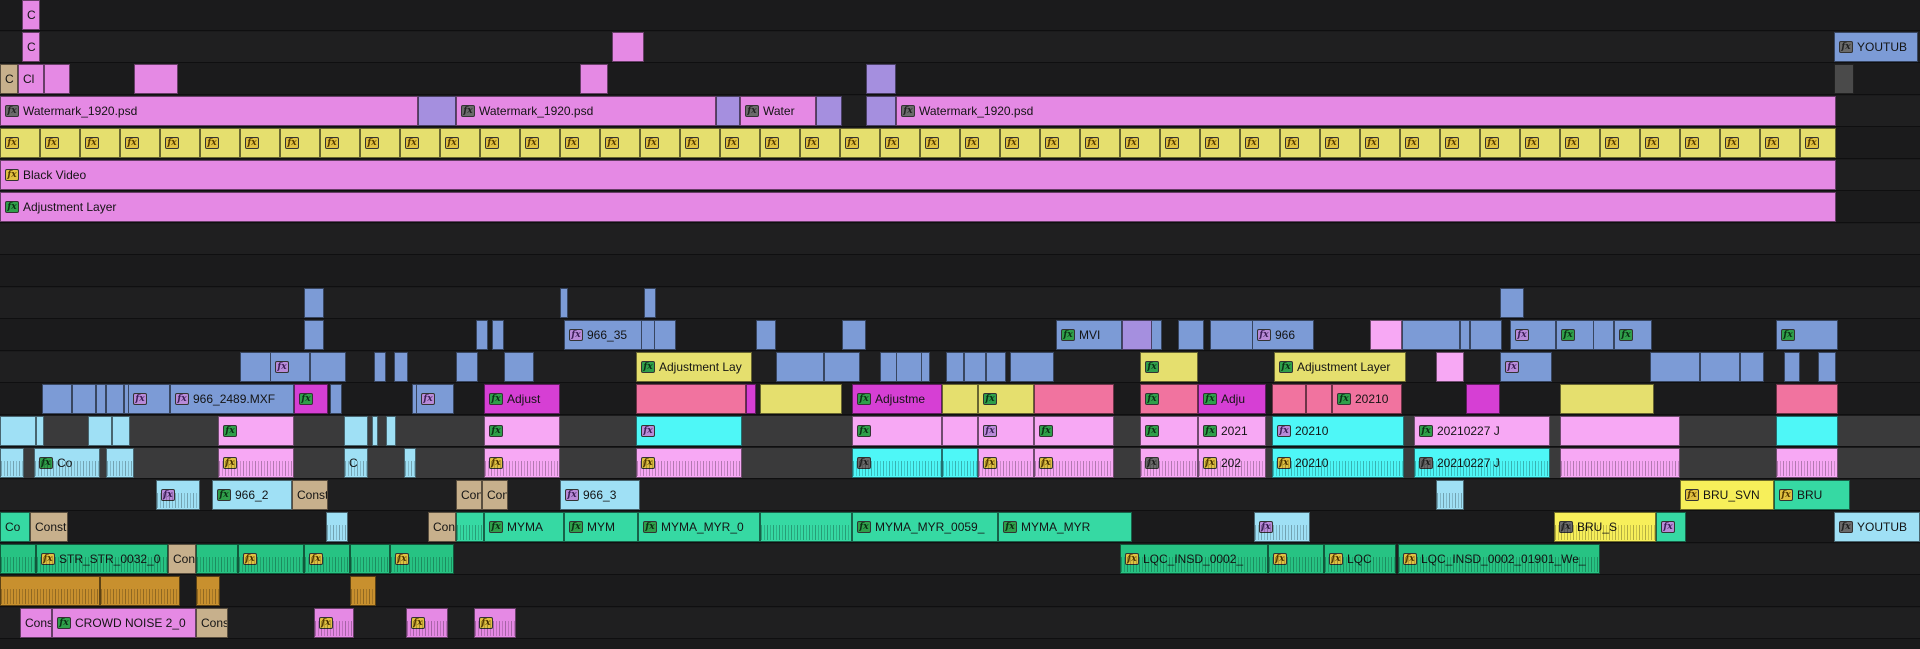 The image size is (1920, 649). What do you see at coordinates (1876, 47) in the screenshot?
I see `timeline-clip: fx YOUTUB` at bounding box center [1876, 47].